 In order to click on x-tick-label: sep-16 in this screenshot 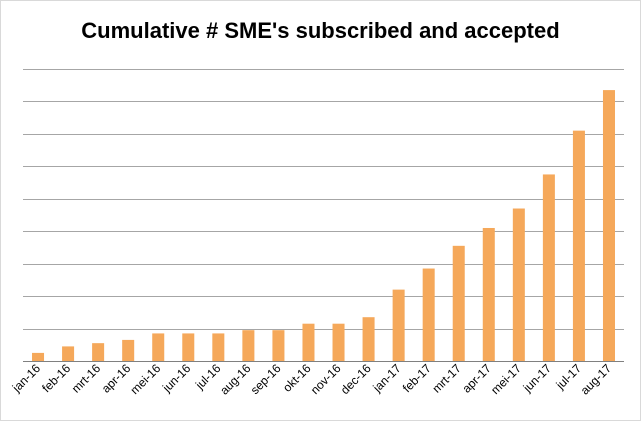, I will do `click(266, 379)`.